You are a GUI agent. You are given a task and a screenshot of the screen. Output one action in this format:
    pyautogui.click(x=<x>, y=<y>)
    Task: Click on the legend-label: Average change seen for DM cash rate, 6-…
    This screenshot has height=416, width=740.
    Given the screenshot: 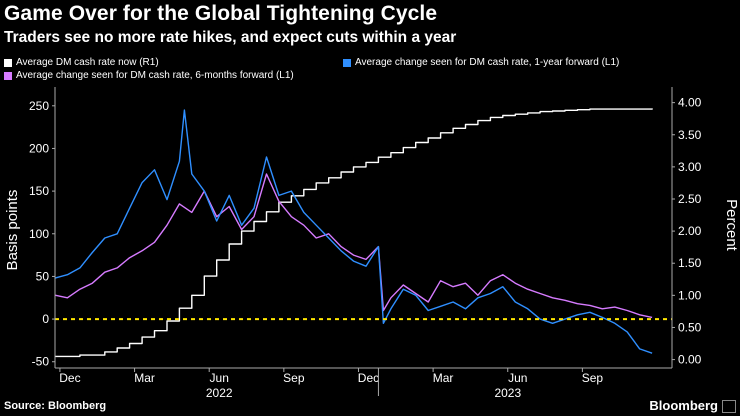 What is the action you would take?
    pyautogui.click(x=155, y=75)
    